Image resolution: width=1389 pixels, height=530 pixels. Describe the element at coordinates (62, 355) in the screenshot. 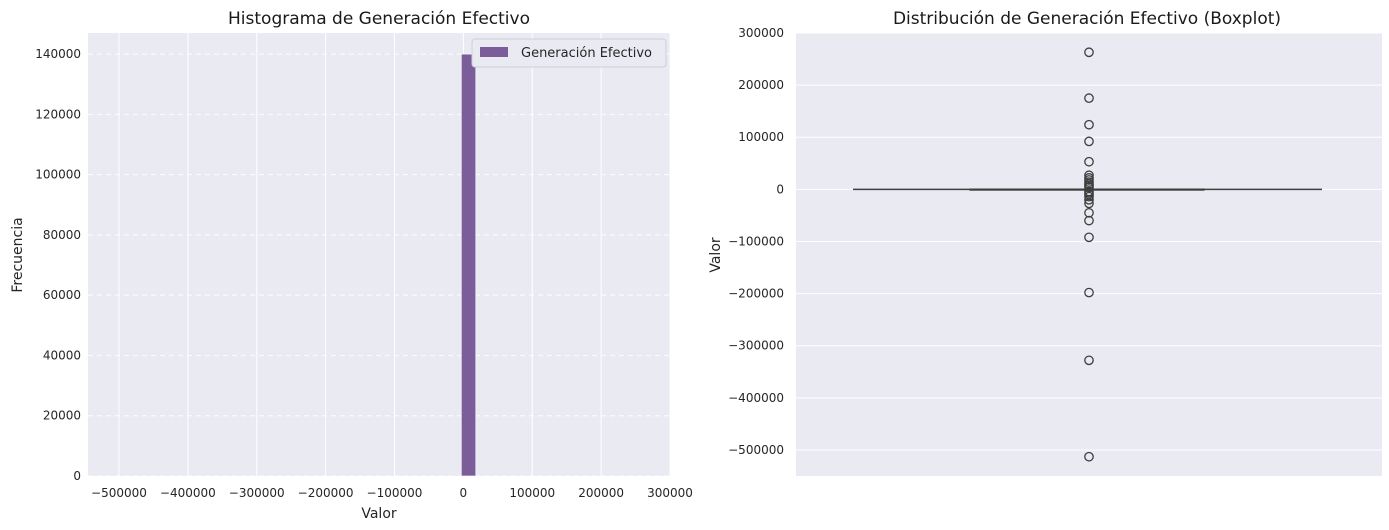

I see `histogram-y-tick-label: 40000` at that location.